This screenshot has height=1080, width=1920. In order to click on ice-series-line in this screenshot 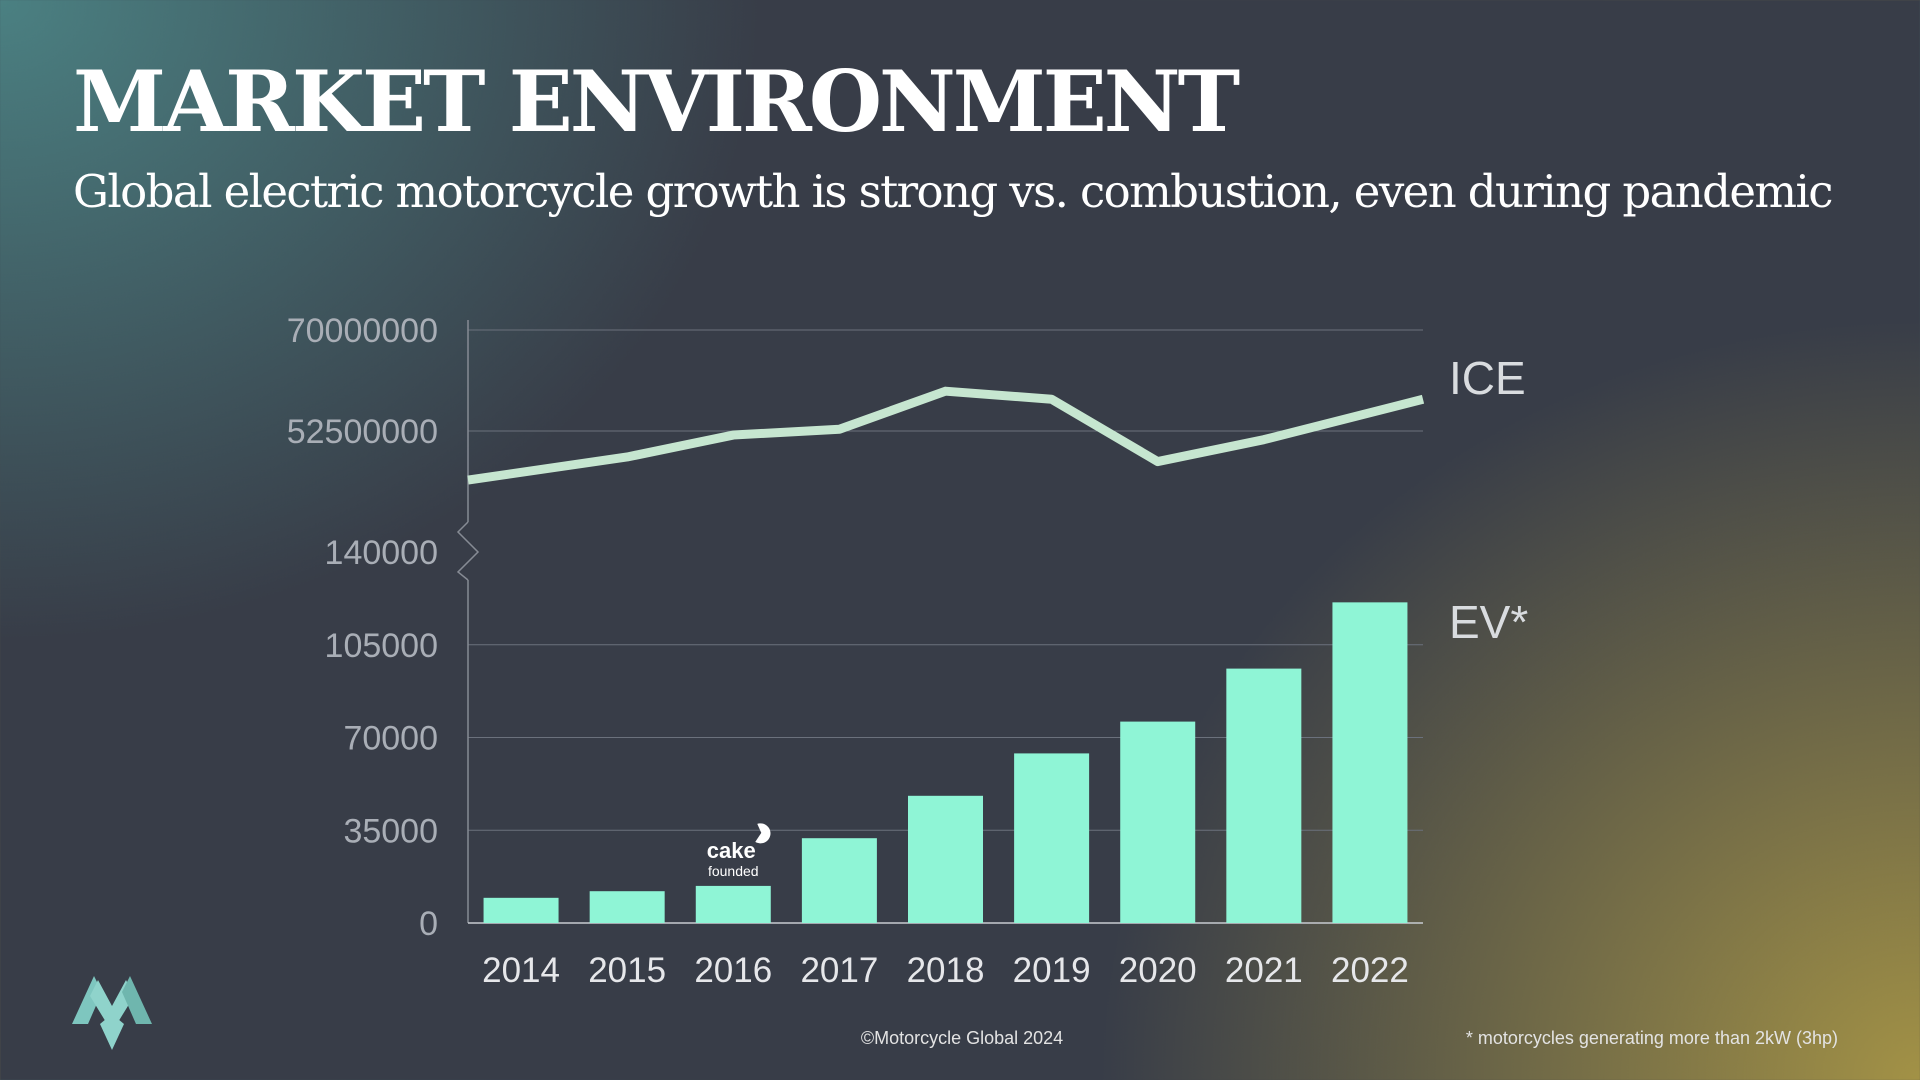, I will do `click(946, 435)`.